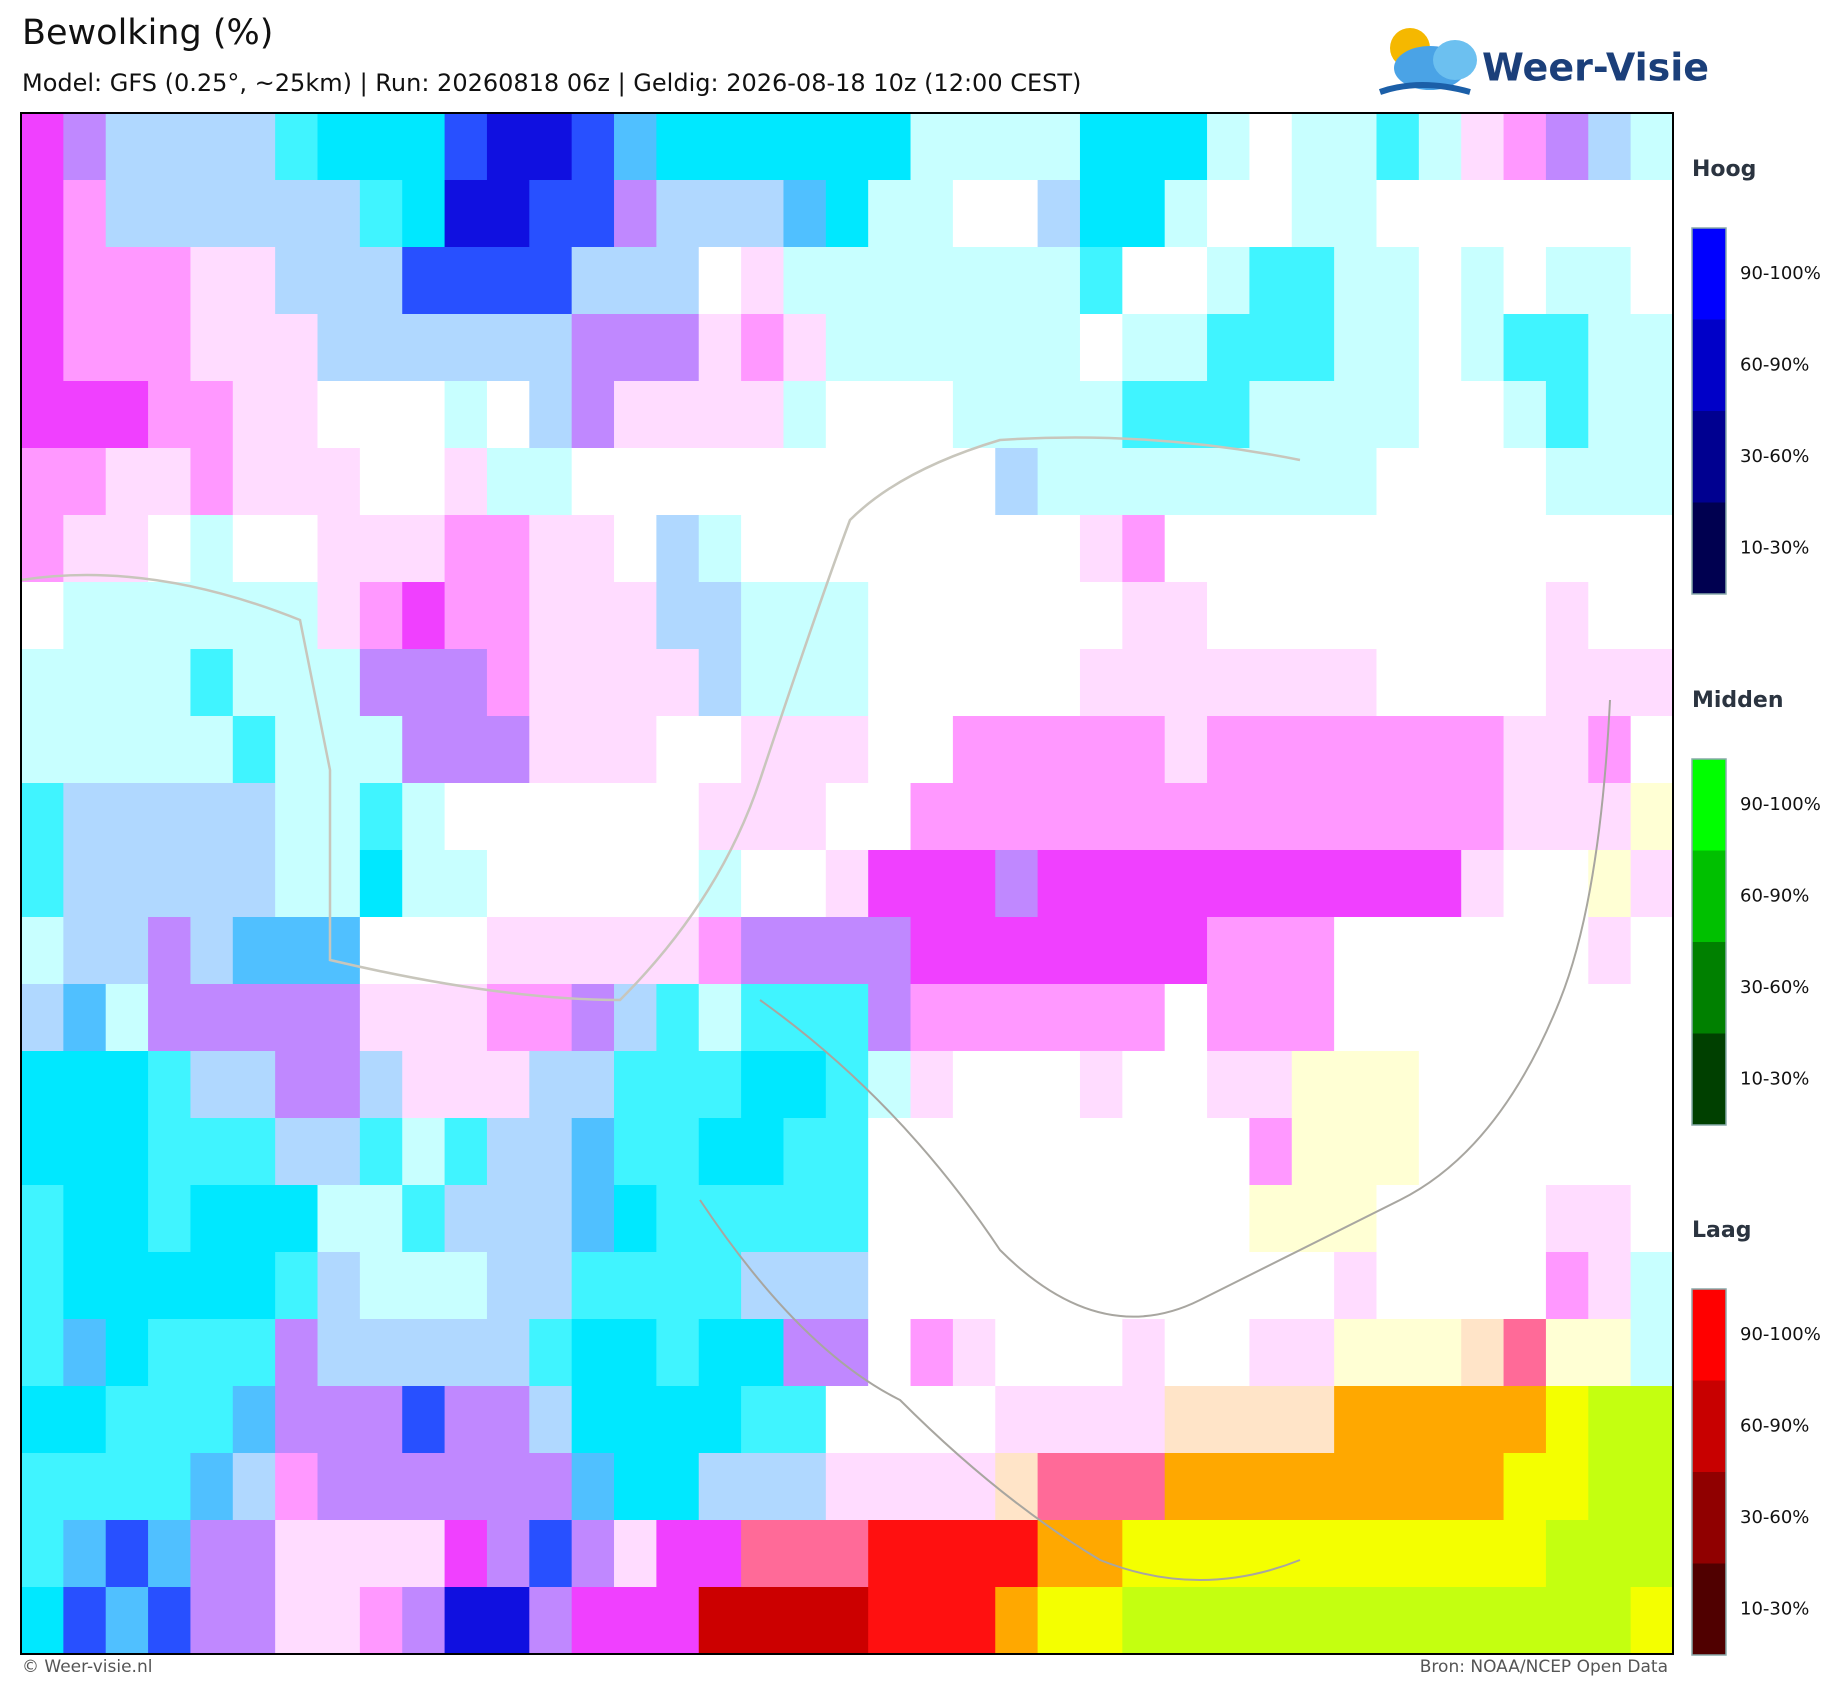 The image size is (1824, 1681). What do you see at coordinates (1709, 988) in the screenshot?
I see `legend-swatch` at bounding box center [1709, 988].